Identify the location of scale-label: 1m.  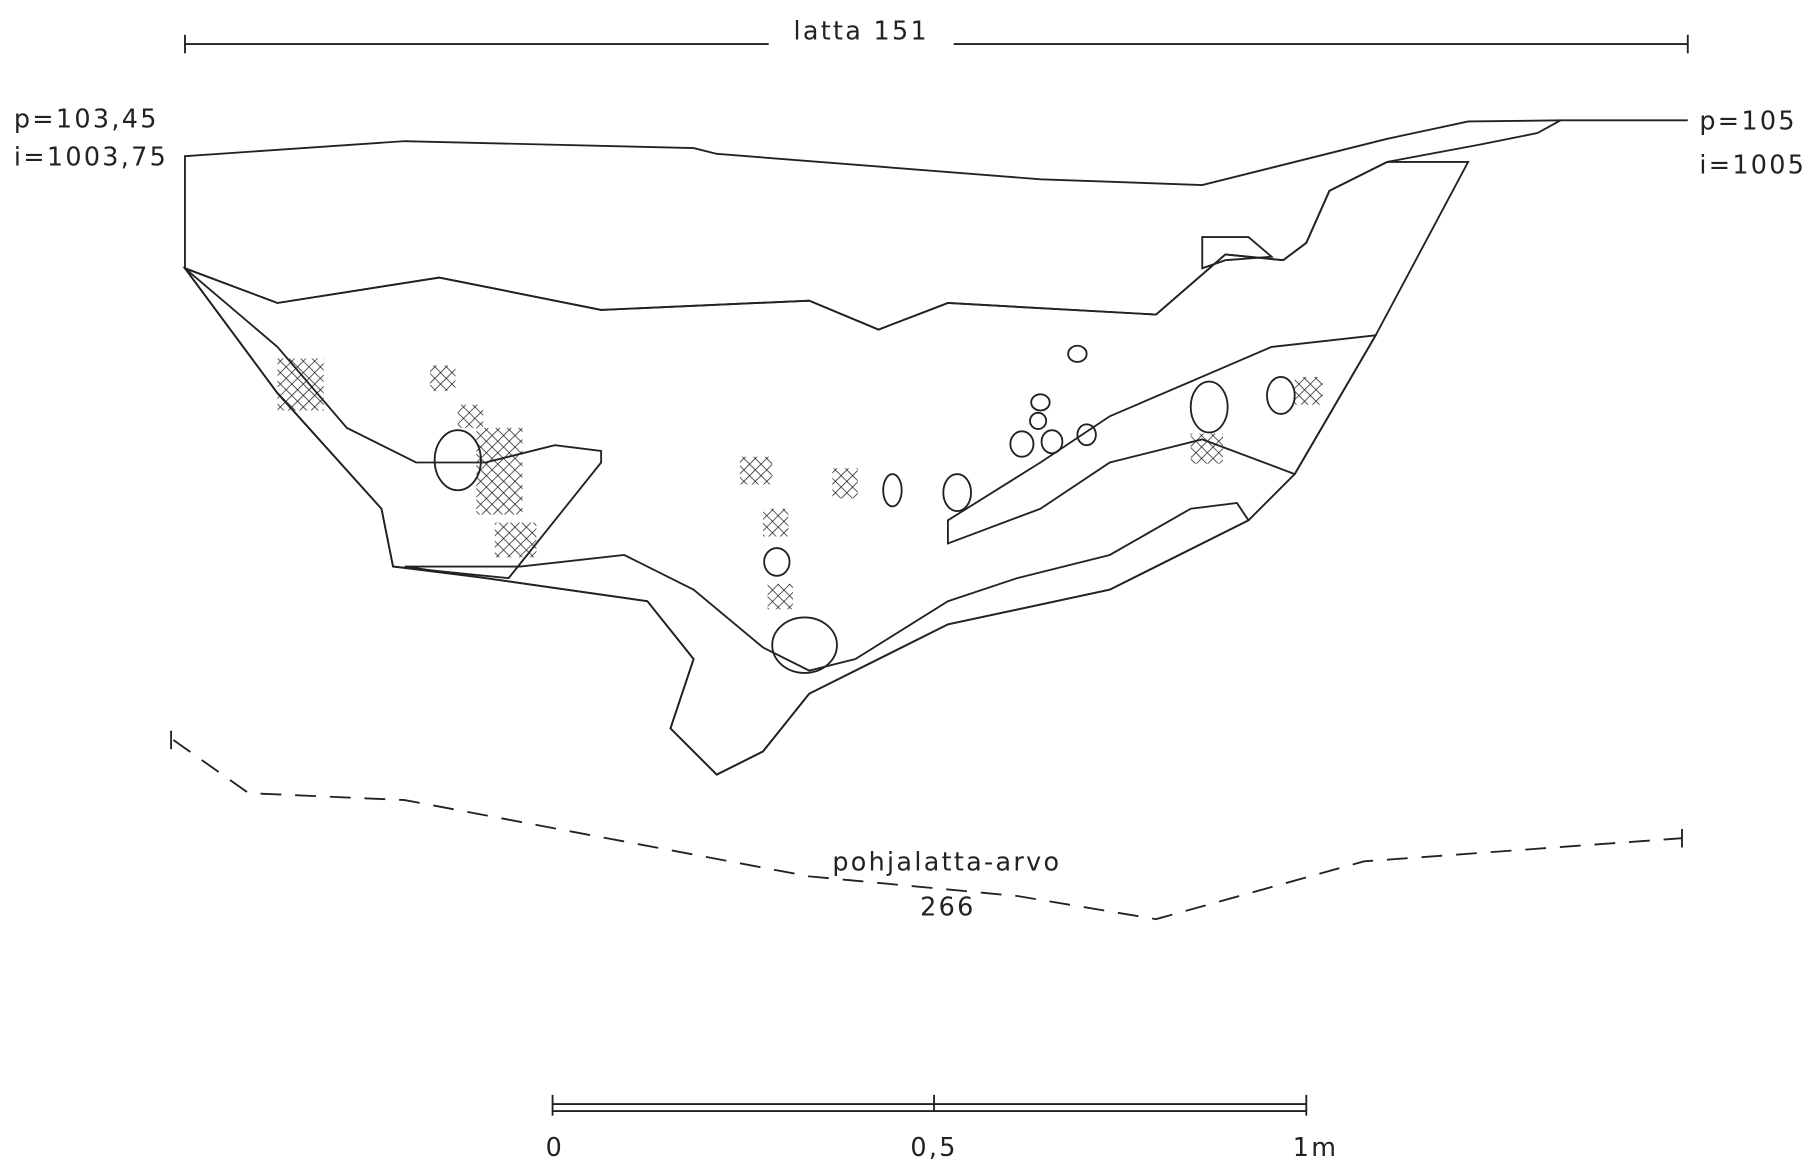
(1316, 1147).